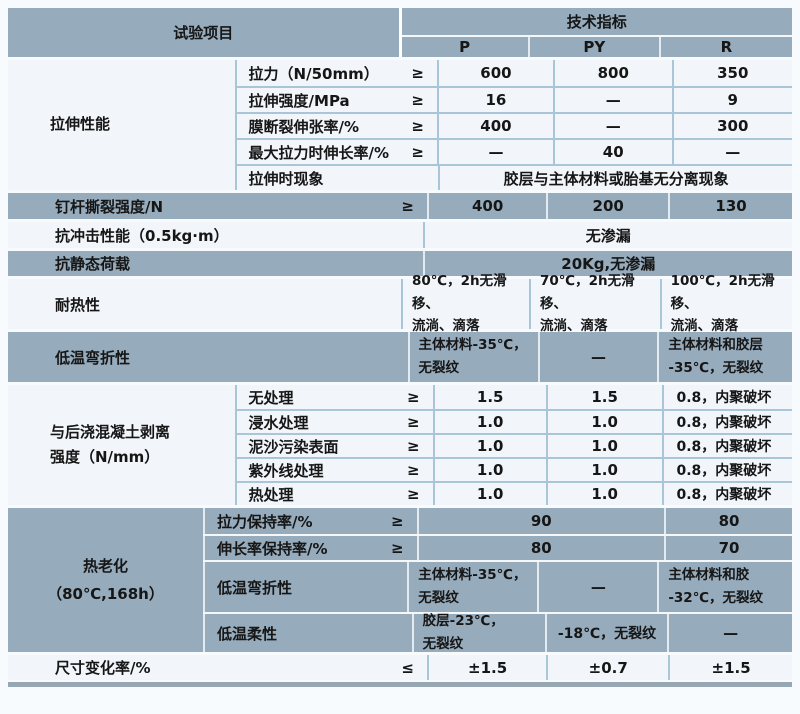 Image resolution: width=800 pixels, height=714 pixels. I want to click on table-row: 拉伸强度/MPa ≥ 16 — 9, so click(513, 99).